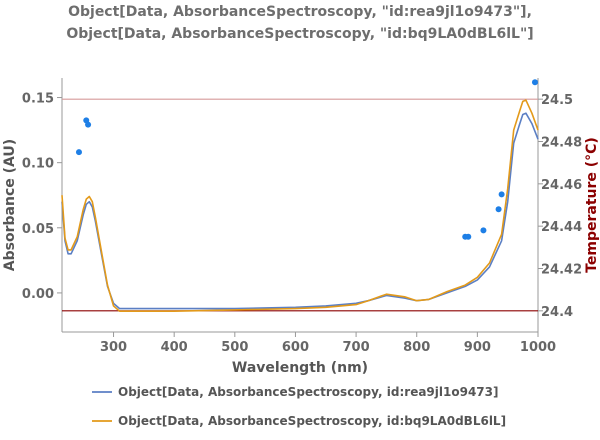 The width and height of the screenshot is (600, 440). What do you see at coordinates (561, 185) in the screenshot?
I see `y2-tick-label: 24.46` at bounding box center [561, 185].